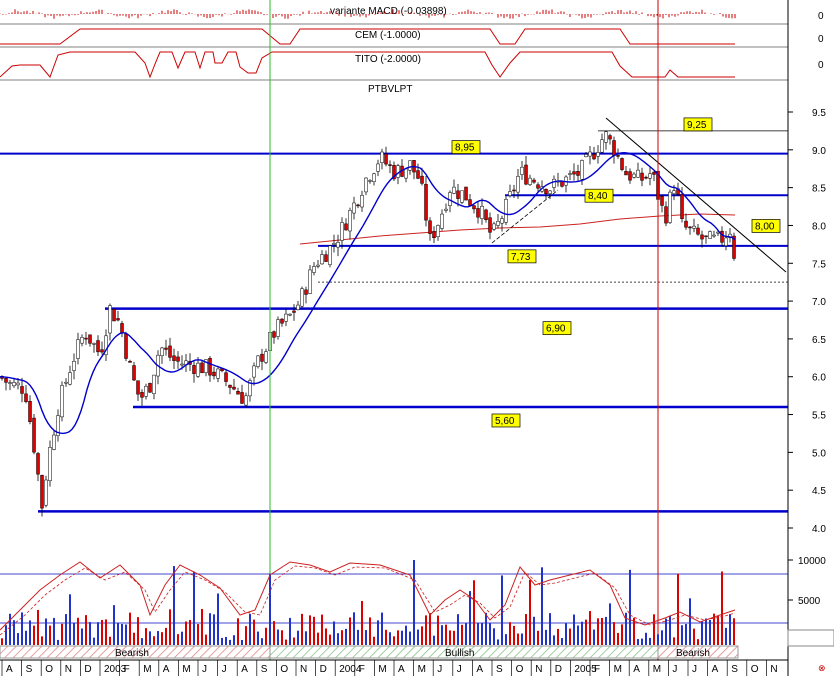  I want to click on level-label-box, so click(698, 124).